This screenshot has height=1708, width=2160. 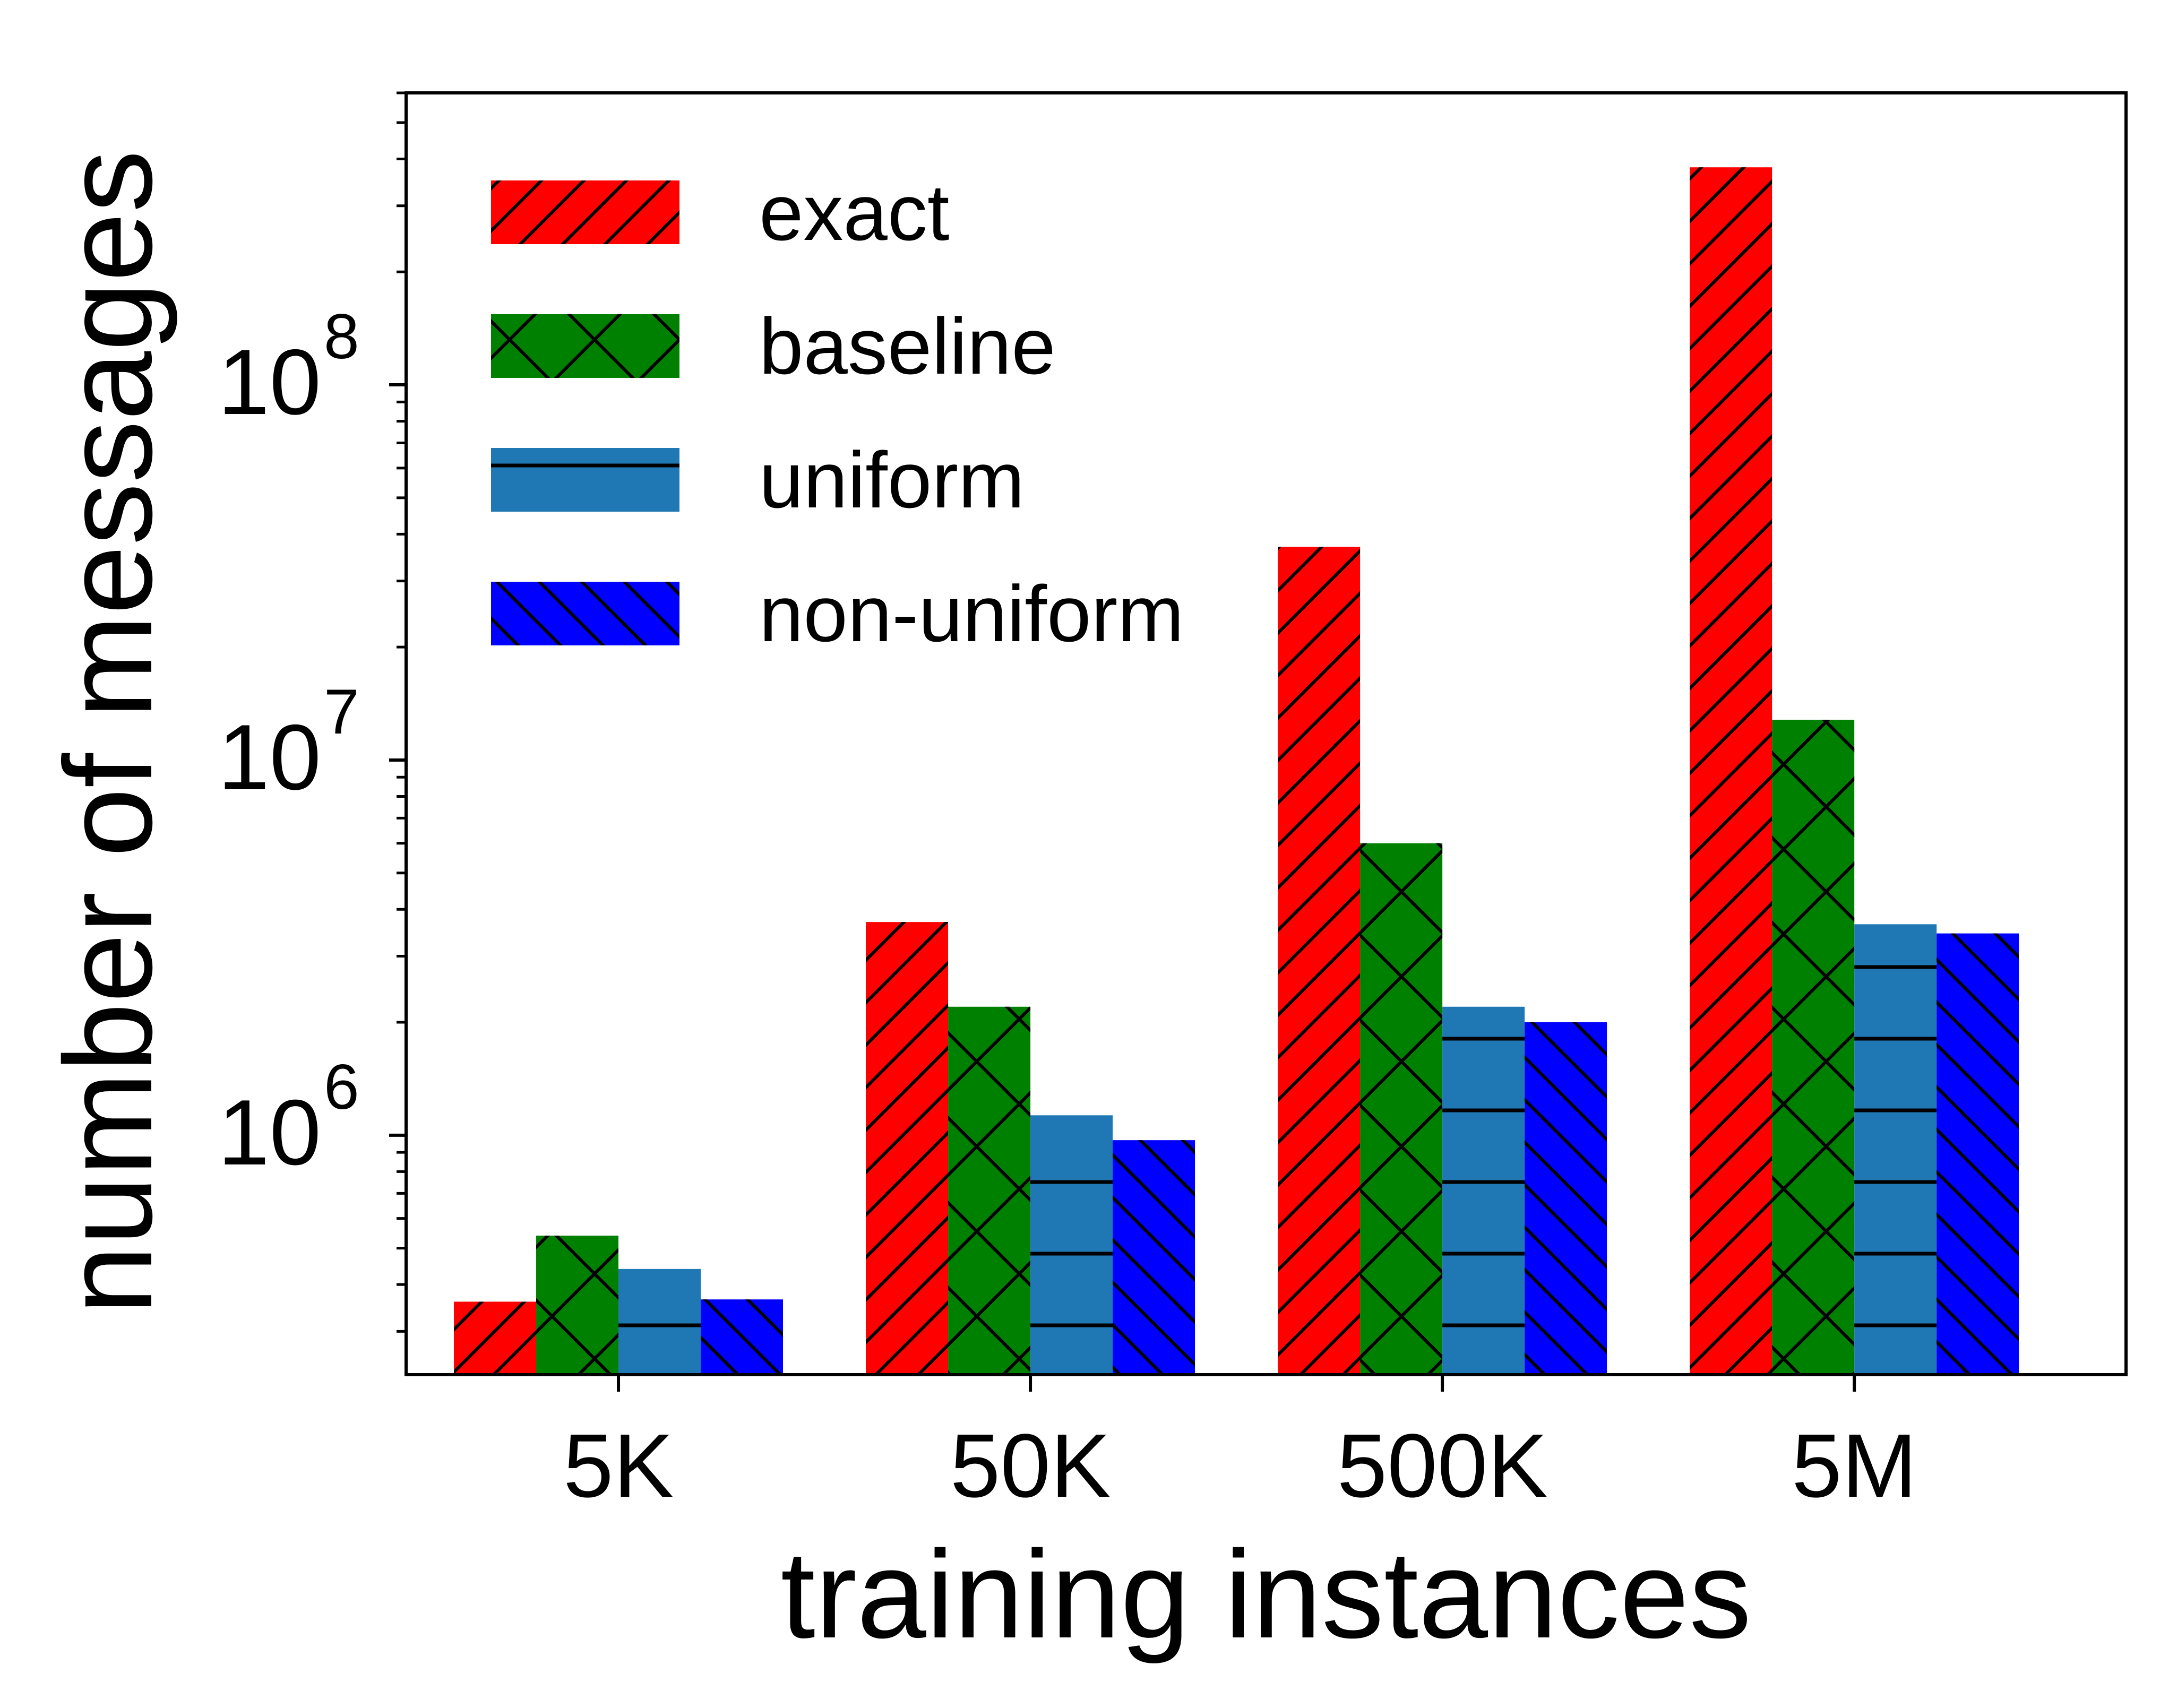 What do you see at coordinates (1978, 1154) in the screenshot?
I see `bar-hatch-non-uniform-5m` at bounding box center [1978, 1154].